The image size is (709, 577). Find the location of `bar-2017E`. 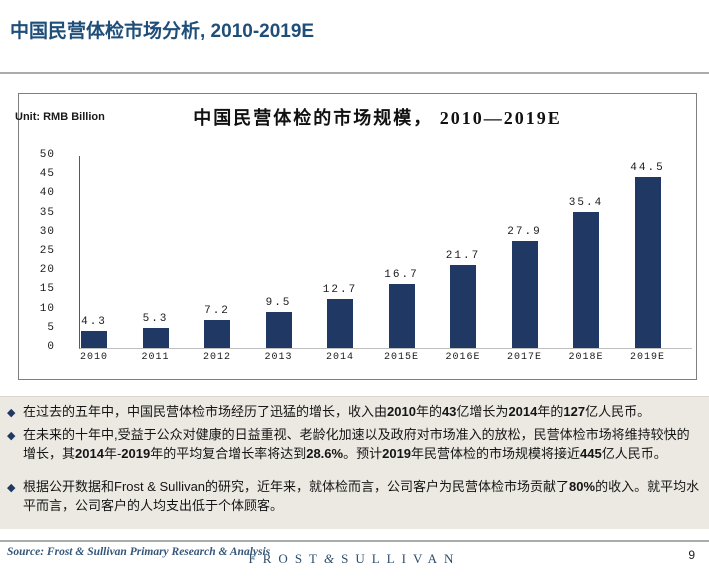

bar-2017E is located at coordinates (524, 294).